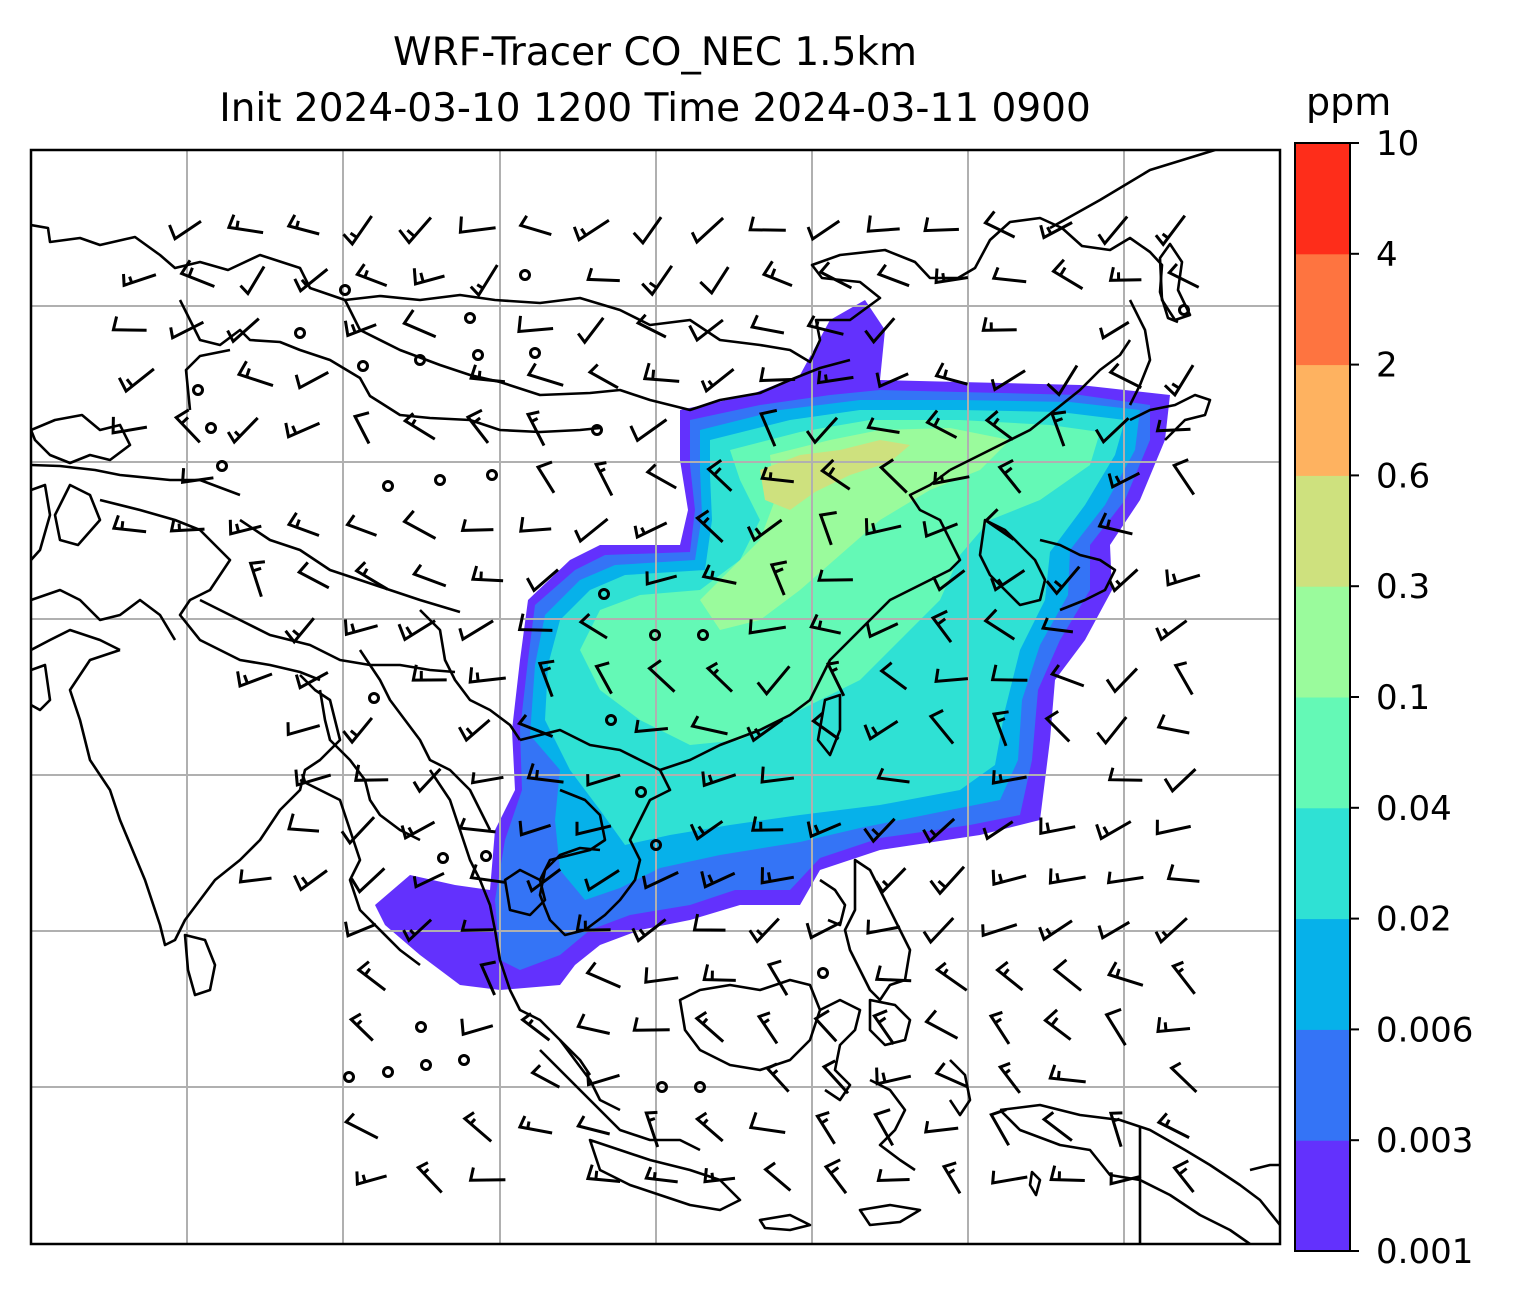 The image size is (1528, 1306). What do you see at coordinates (1387, 255) in the screenshot?
I see `colorbar-tick-label: 4` at bounding box center [1387, 255].